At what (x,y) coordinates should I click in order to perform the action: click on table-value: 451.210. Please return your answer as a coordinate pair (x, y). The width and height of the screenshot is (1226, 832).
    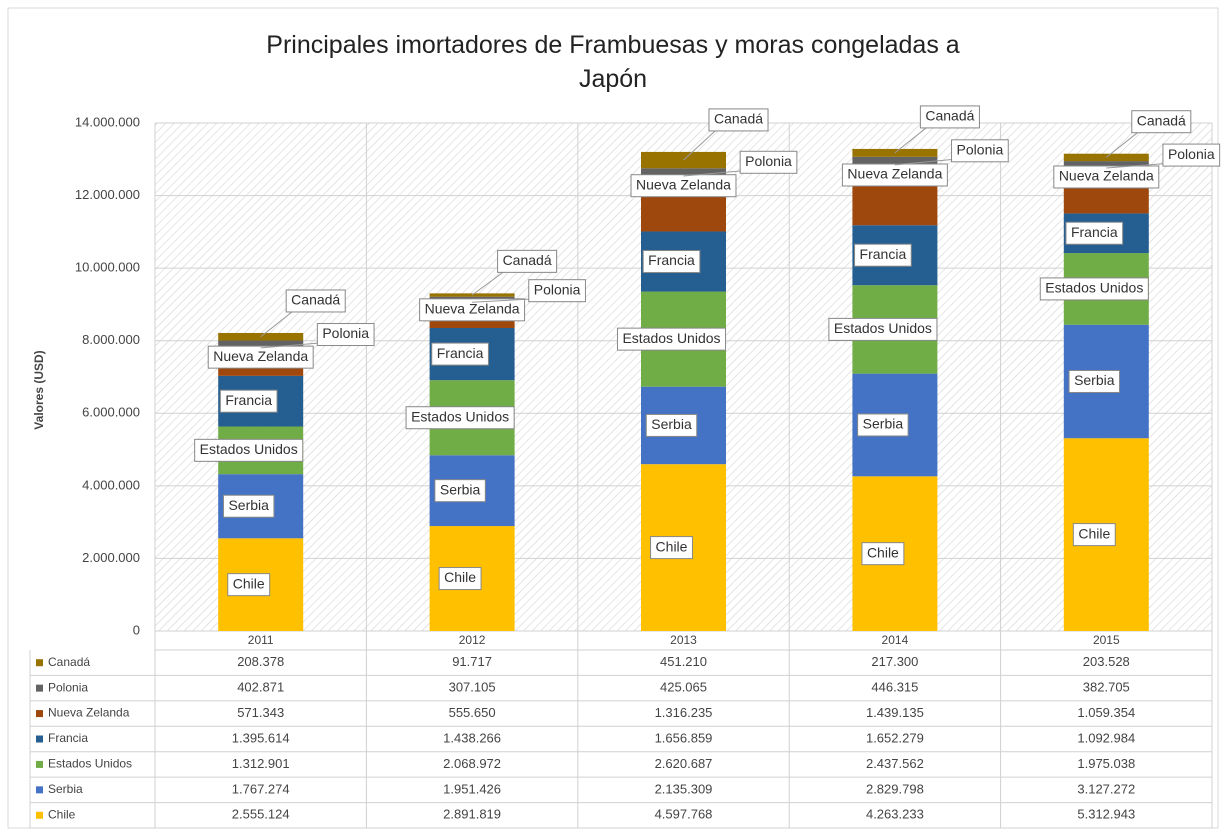
    Looking at the image, I should click on (683, 661).